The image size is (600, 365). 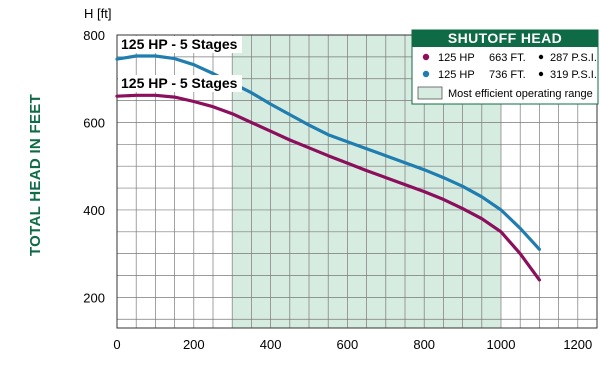 What do you see at coordinates (348, 344) in the screenshot?
I see `x-tick-label: 600` at bounding box center [348, 344].